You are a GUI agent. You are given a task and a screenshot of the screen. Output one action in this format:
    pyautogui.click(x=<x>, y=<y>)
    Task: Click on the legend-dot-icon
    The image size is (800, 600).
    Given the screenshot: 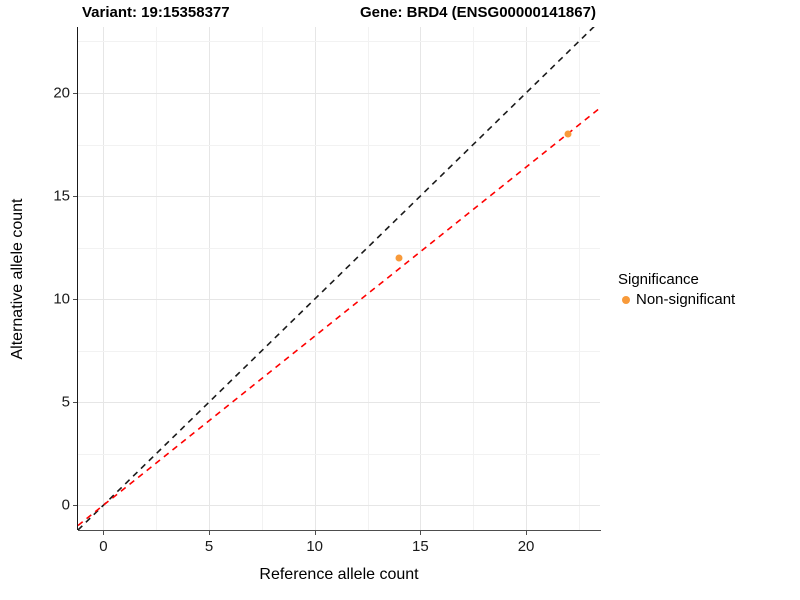 What is the action you would take?
    pyautogui.click(x=626, y=299)
    